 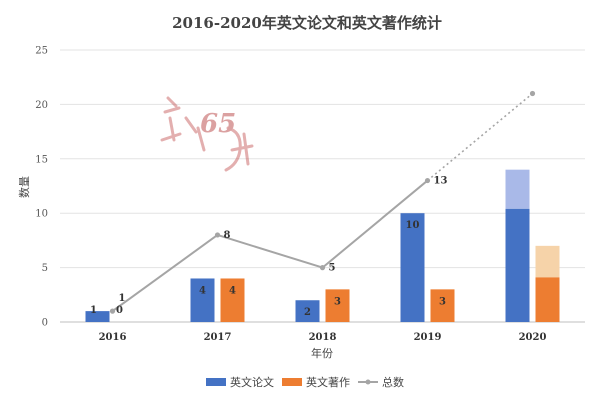 I want to click on y-tick-label: 15, so click(x=41, y=159).